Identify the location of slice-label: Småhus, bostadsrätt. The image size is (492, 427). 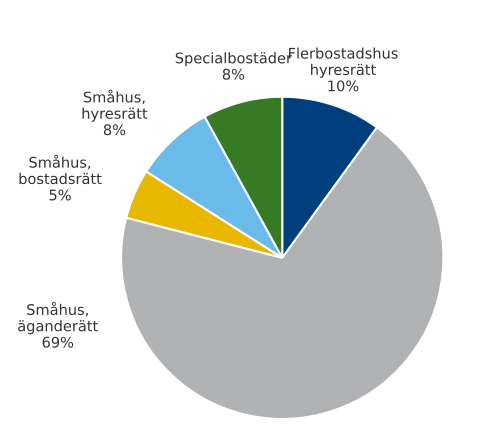
(61, 169).